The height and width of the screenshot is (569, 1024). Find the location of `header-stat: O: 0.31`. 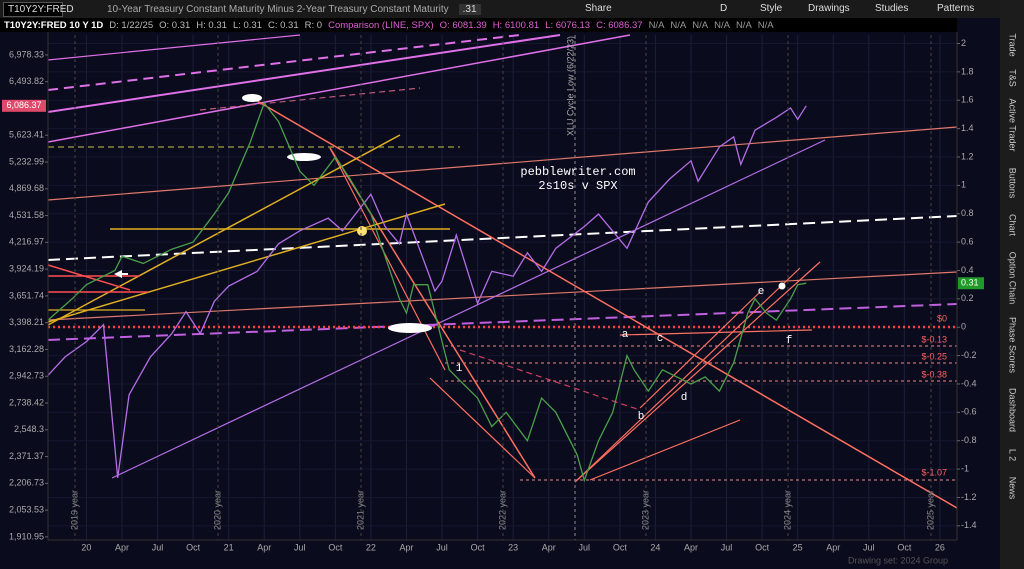

header-stat: O: 0.31 is located at coordinates (175, 25).